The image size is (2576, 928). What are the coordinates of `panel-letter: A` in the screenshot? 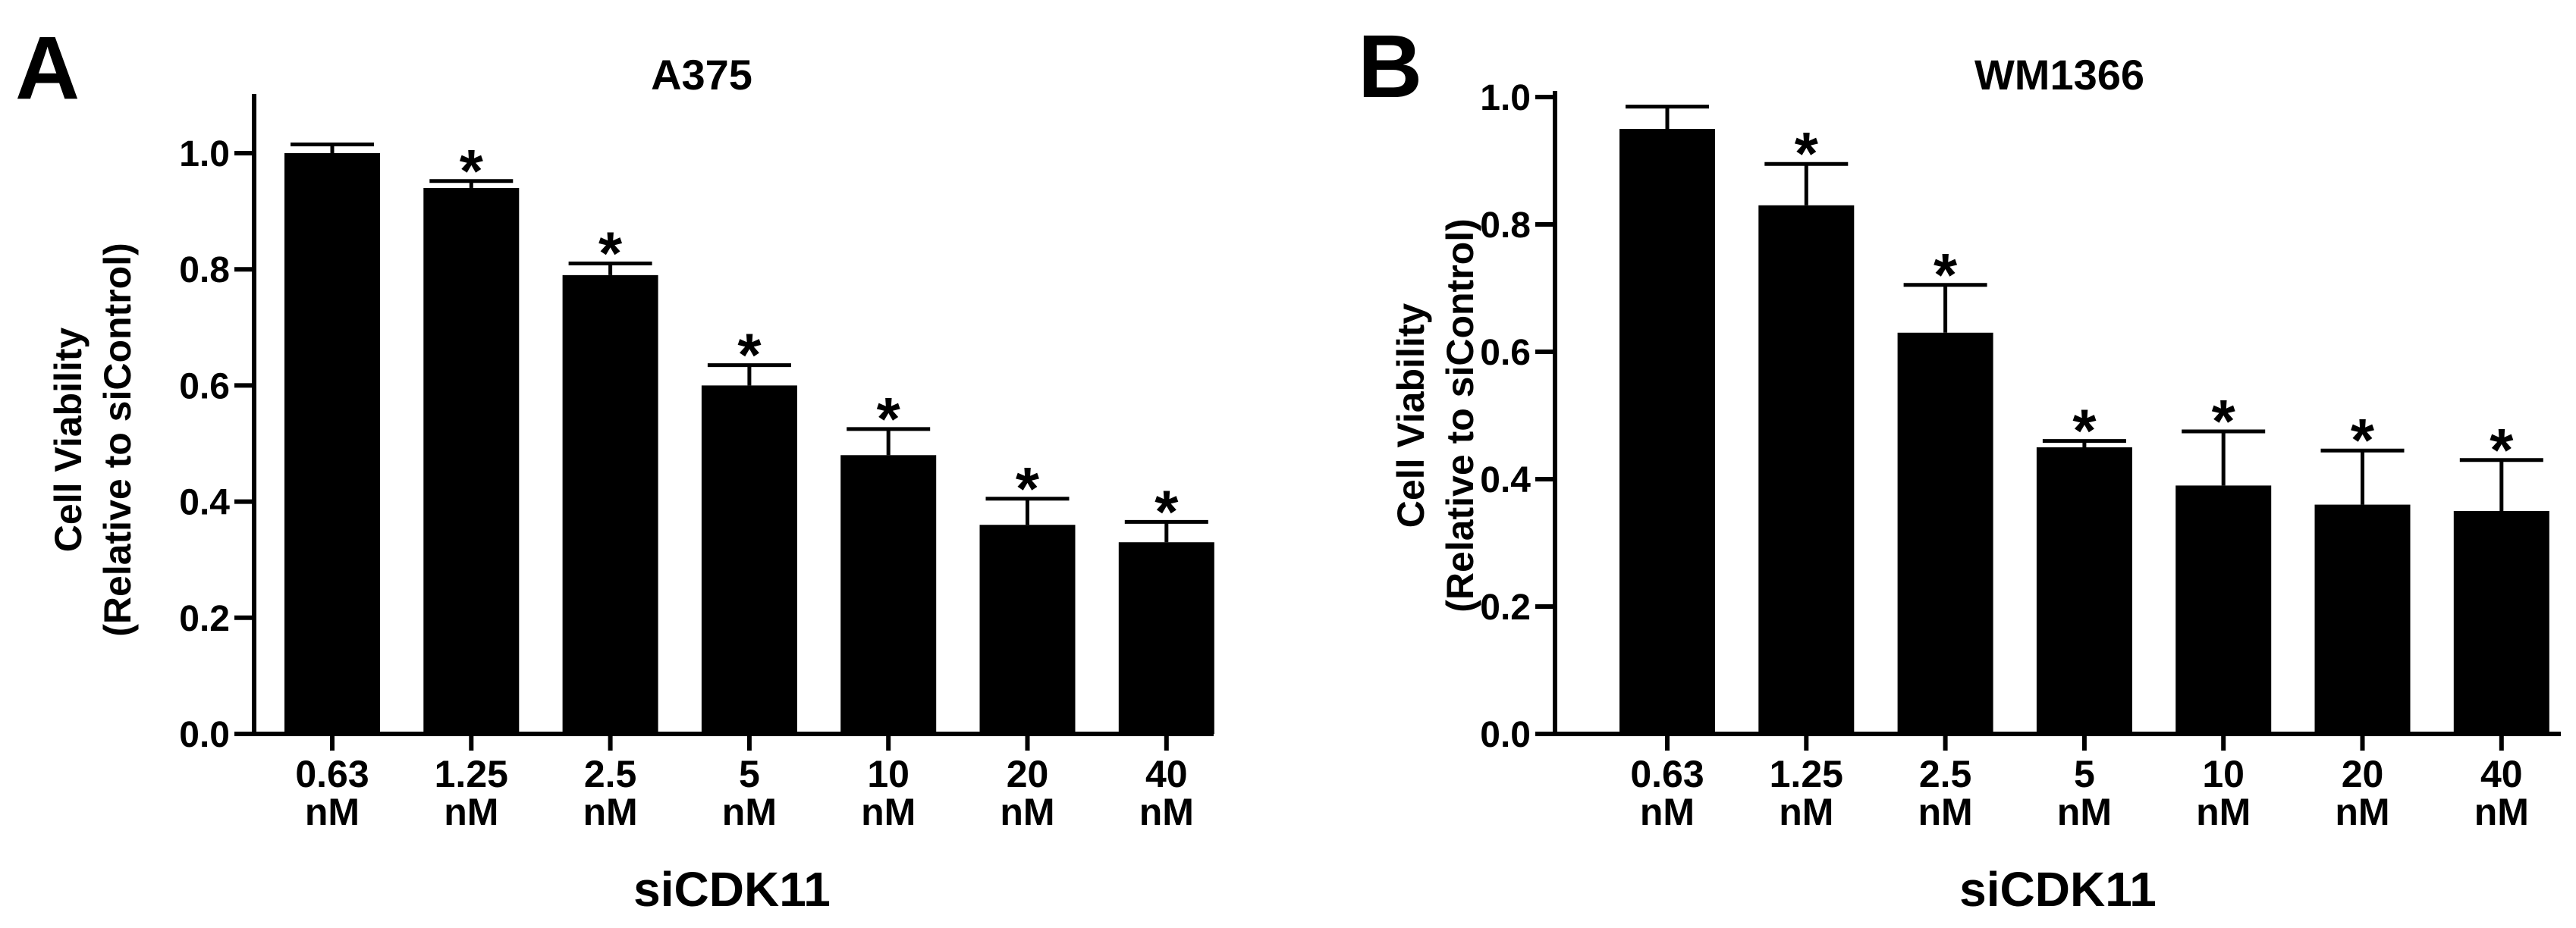 It's located at (47, 68).